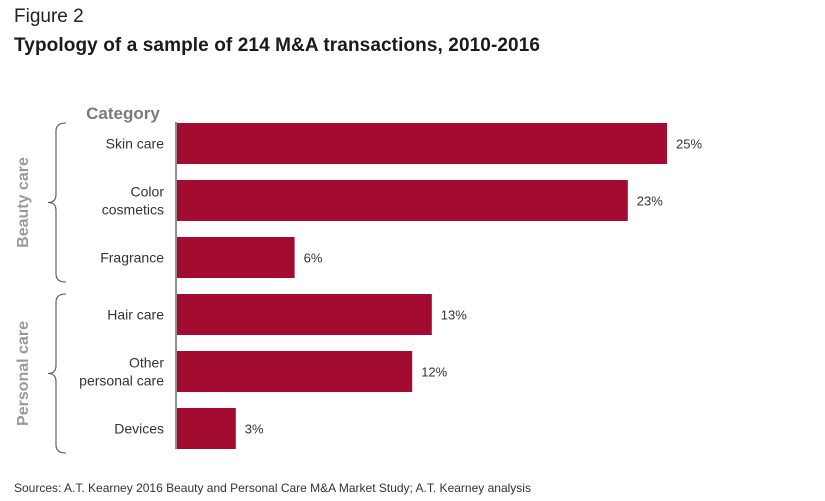 The height and width of the screenshot is (501, 825). I want to click on category-label-2: Fragrance, so click(132, 258).